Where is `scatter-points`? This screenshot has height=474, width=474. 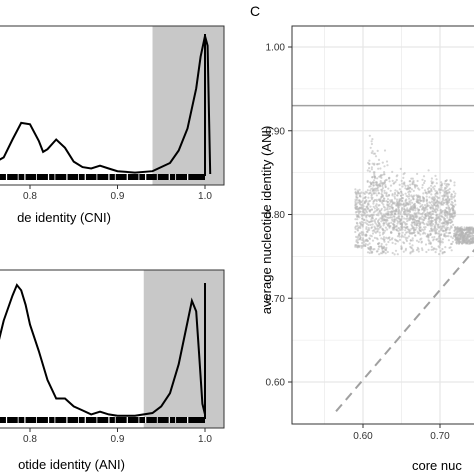
scatter-points is located at coordinates (414, 195).